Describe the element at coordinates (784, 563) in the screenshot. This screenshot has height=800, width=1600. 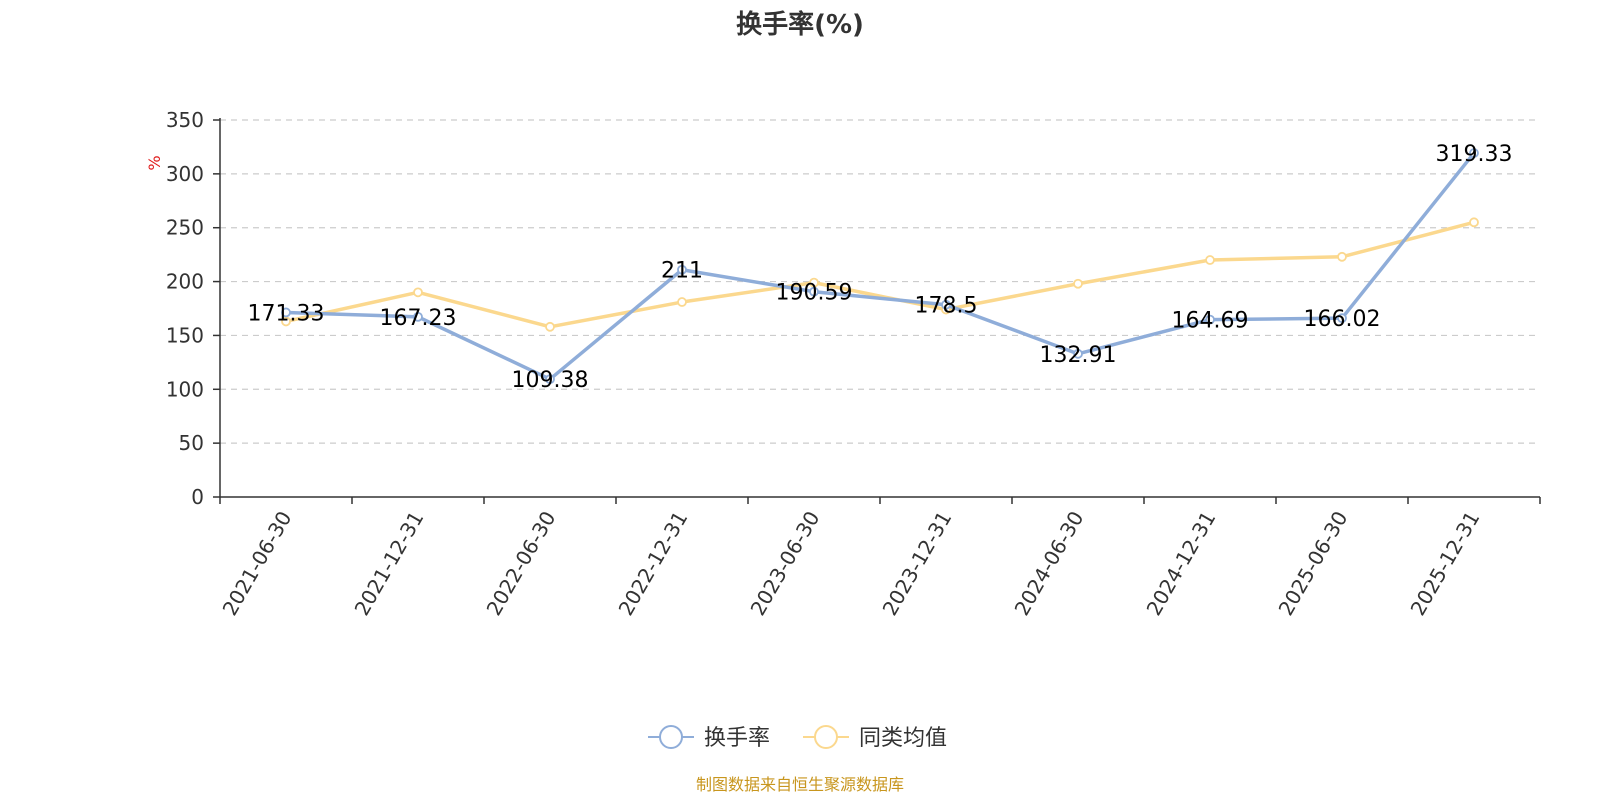
I see `x-tick-label: 2023-06-30` at that location.